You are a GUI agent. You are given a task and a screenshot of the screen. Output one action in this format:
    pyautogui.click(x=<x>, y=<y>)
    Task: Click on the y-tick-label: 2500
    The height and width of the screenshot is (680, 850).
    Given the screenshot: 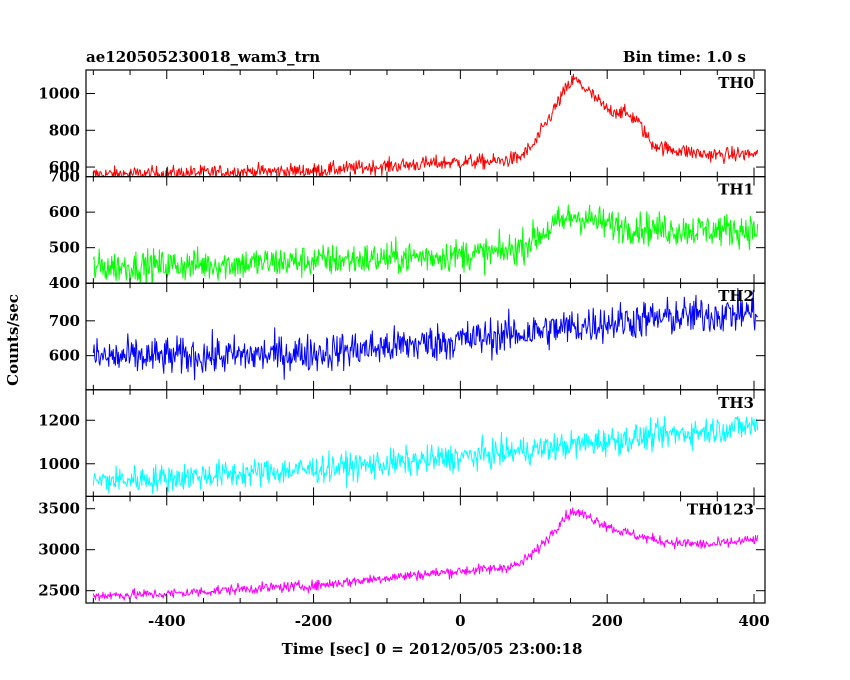 What is the action you would take?
    pyautogui.click(x=59, y=591)
    